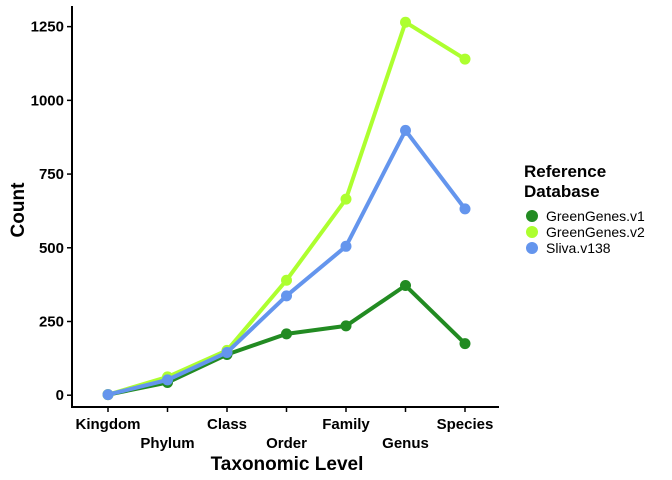 The height and width of the screenshot is (480, 672). Describe the element at coordinates (346, 424) in the screenshot. I see `x-tick-label: Family` at that location.